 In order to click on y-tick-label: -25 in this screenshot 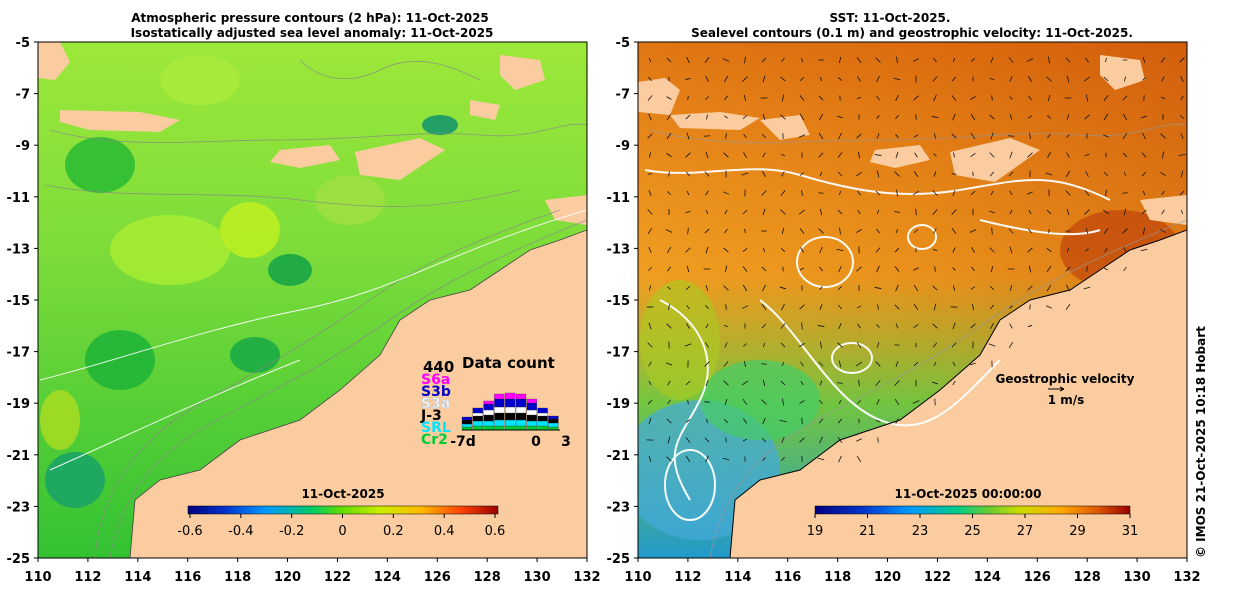, I will do `click(19, 559)`.